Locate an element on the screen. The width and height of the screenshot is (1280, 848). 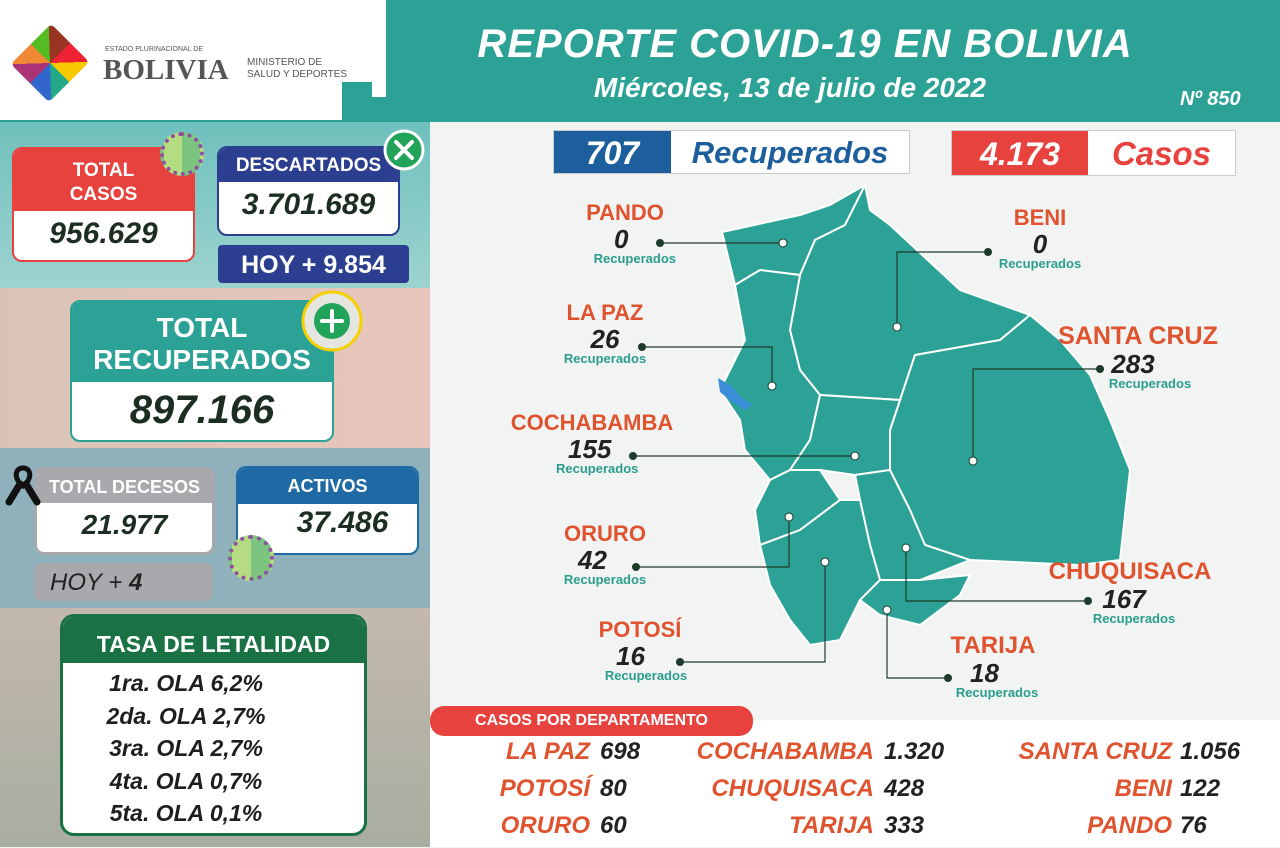
department-value: 80 is located at coordinates (613, 788).